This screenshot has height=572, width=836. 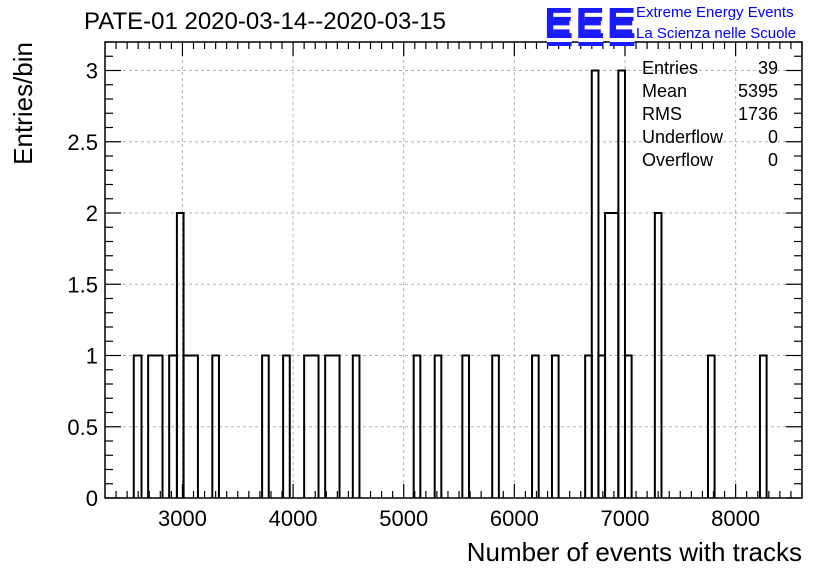 I want to click on x-tick-label: 6000, so click(x=514, y=518).